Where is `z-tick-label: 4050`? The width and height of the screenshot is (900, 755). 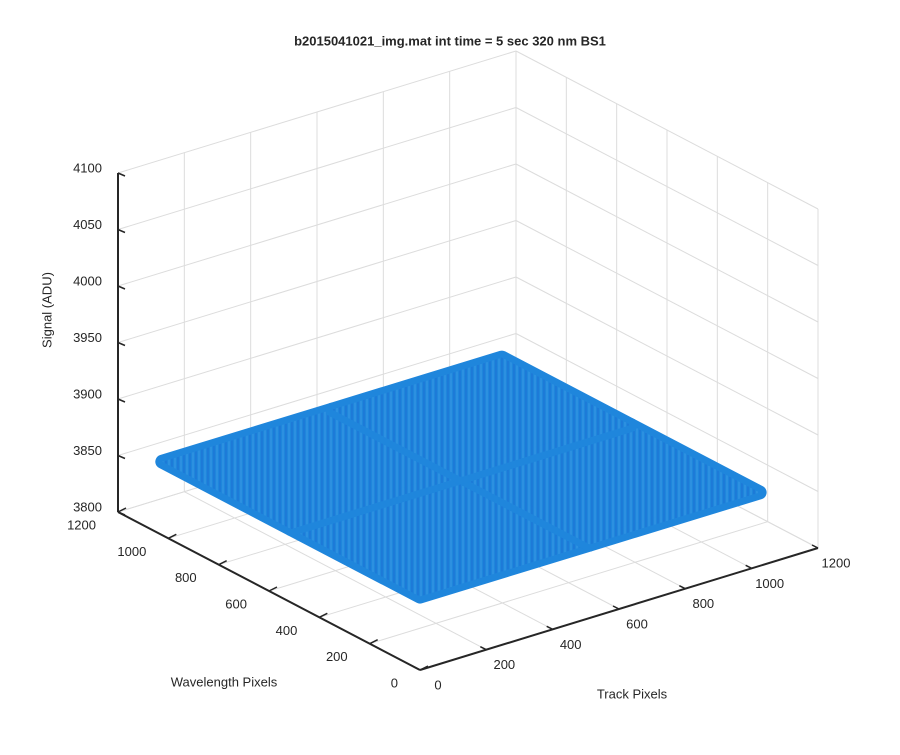 z-tick-label: 4050 is located at coordinates (87, 224).